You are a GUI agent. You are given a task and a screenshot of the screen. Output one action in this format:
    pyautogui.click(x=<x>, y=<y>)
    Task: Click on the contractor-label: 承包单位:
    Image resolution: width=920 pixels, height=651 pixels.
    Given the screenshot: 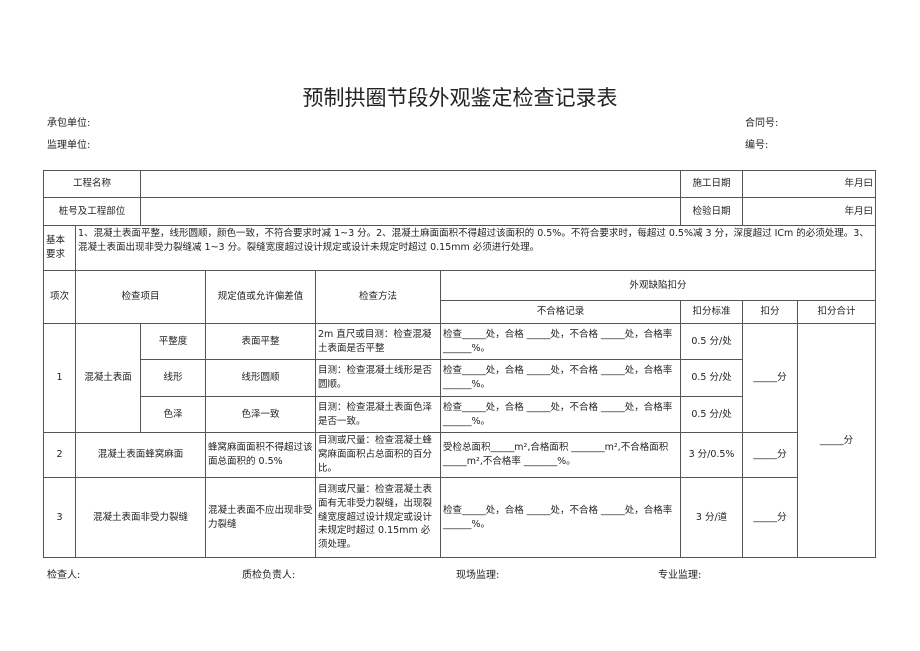 What is the action you would take?
    pyautogui.click(x=69, y=123)
    